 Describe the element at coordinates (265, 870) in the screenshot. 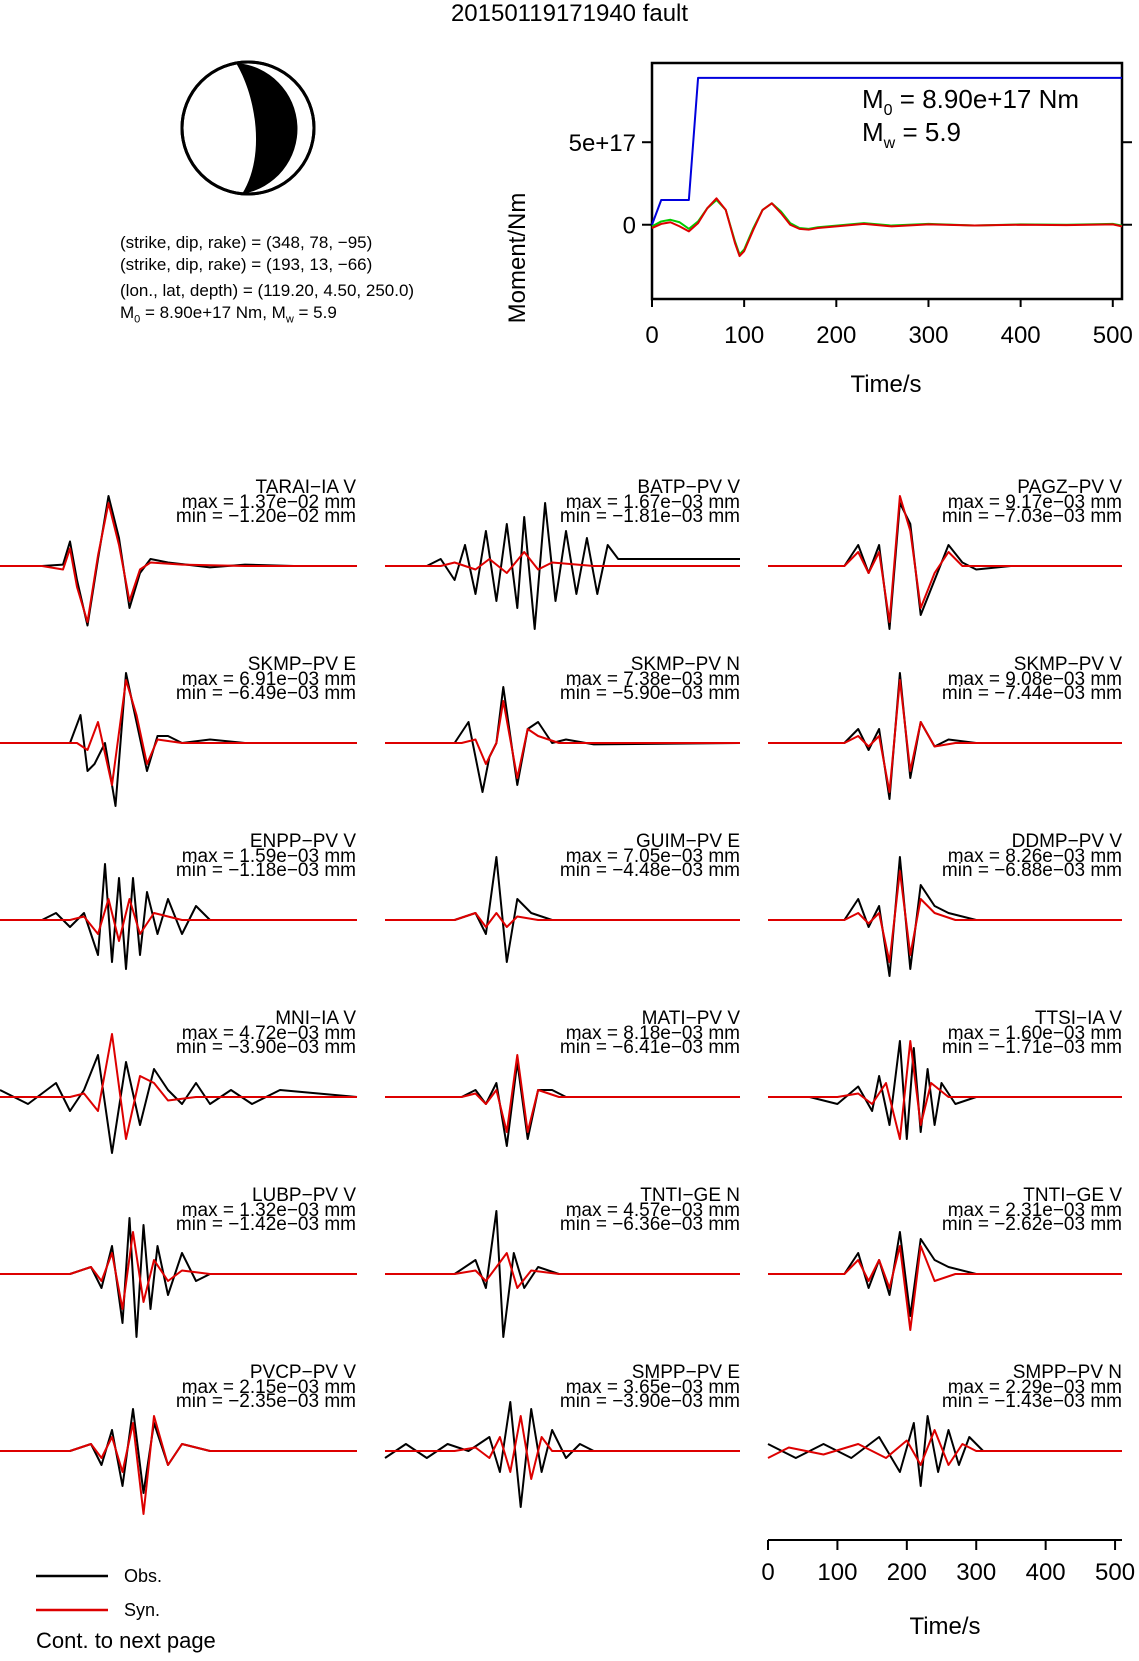

I see `station-min: min = −1.18e−03 mm` at that location.